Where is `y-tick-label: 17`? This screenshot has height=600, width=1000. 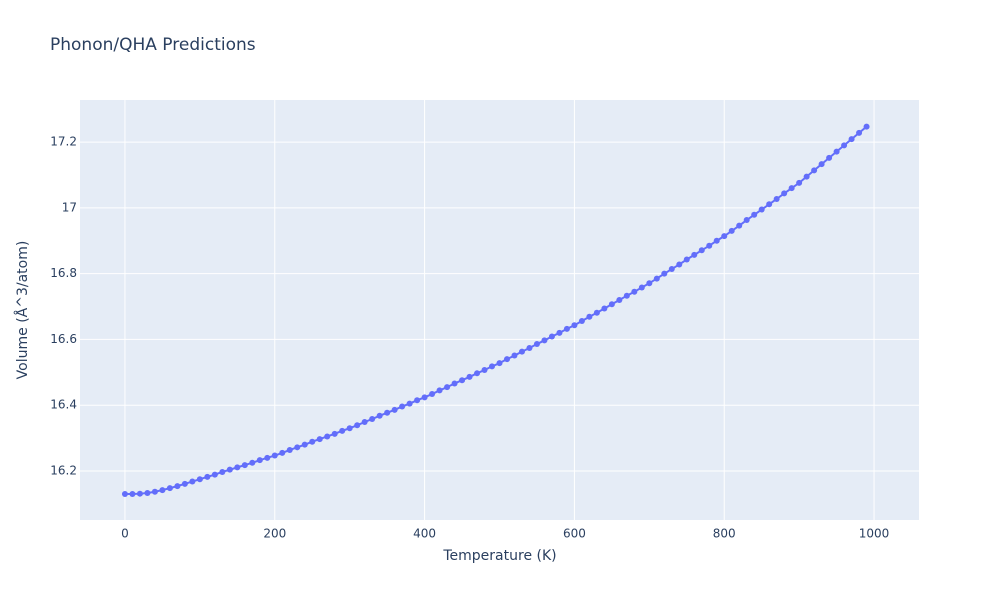 y-tick-label: 17 is located at coordinates (69, 207).